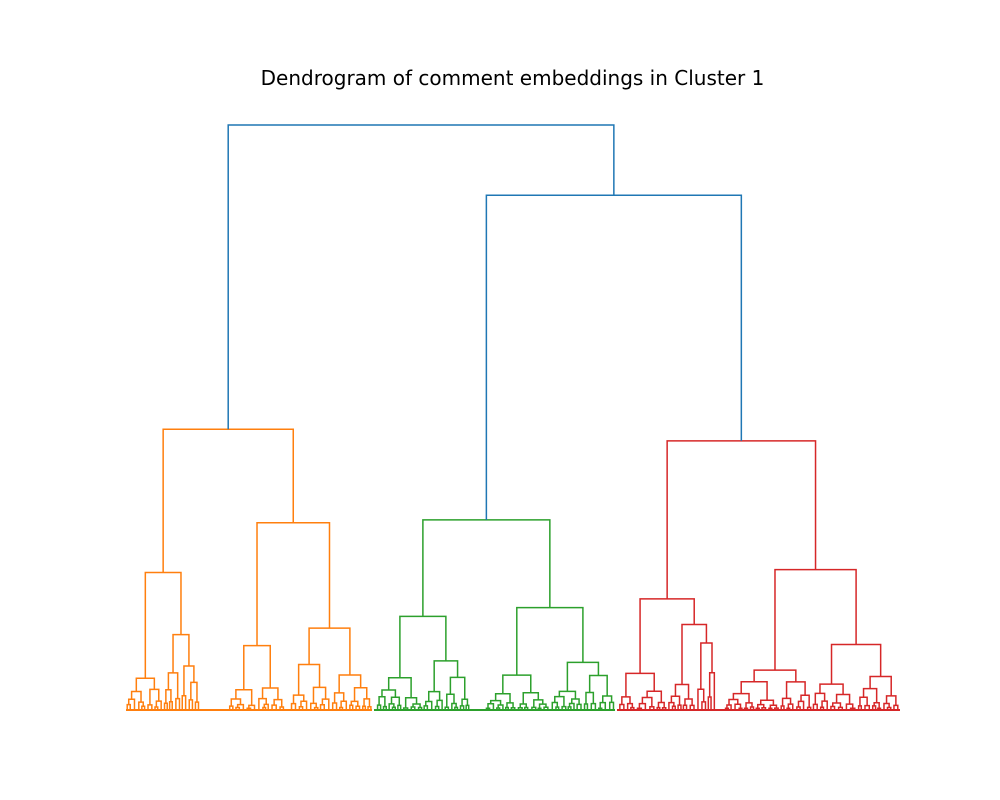 This screenshot has width=1000, height=800. I want to click on red-cluster-root, so click(741, 519).